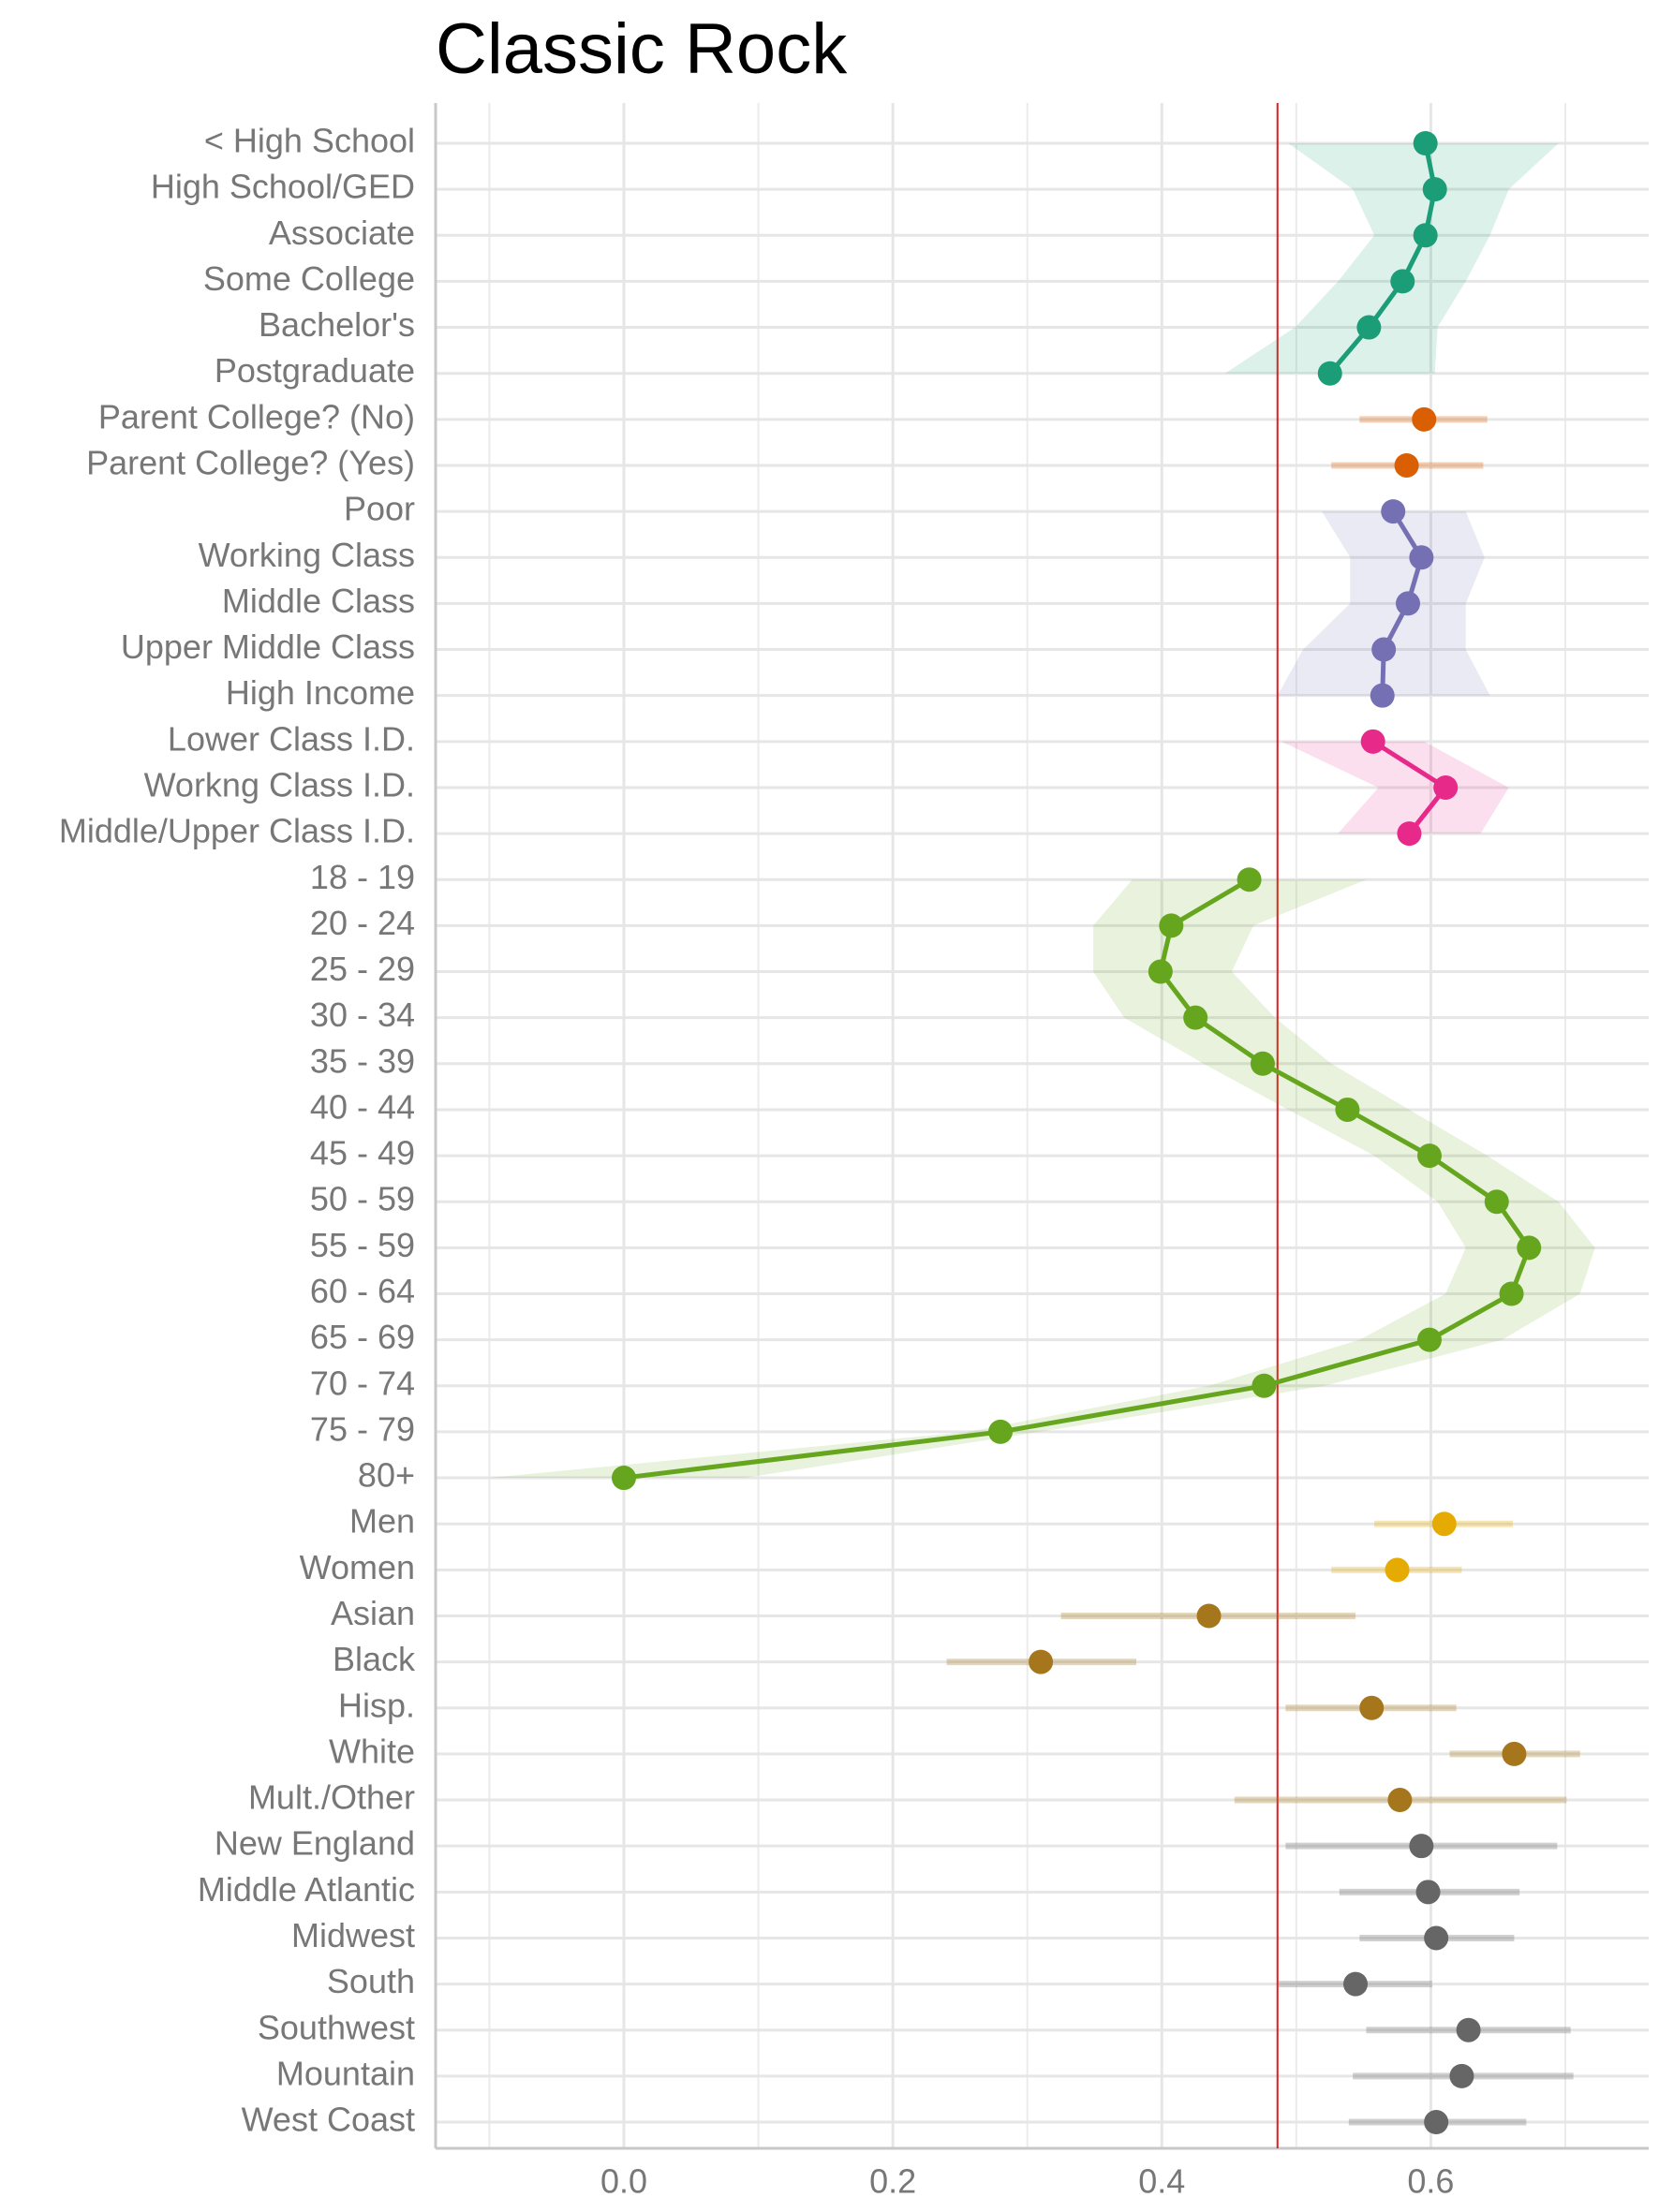  What do you see at coordinates (382, 1521) in the screenshot?
I see `y-tick-label: Men` at bounding box center [382, 1521].